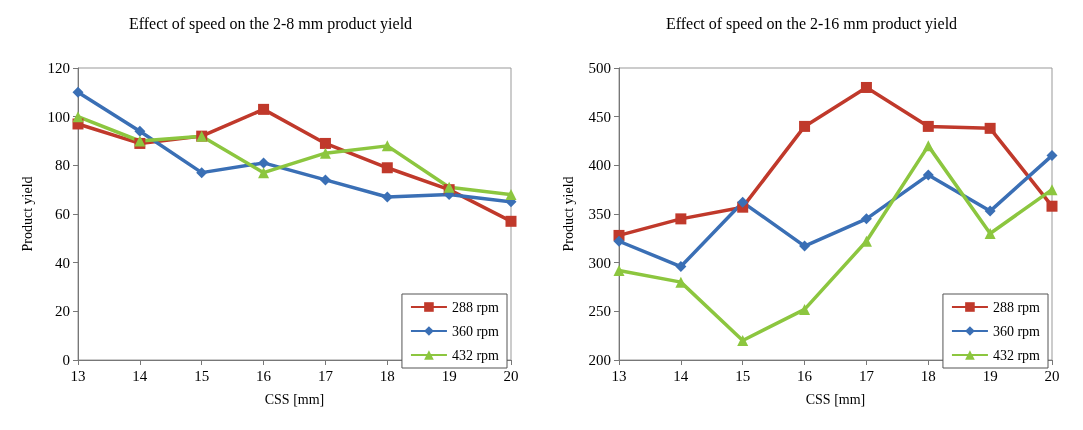 This screenshot has width=1083, height=430. Describe the element at coordinates (811, 23) in the screenshot. I see `chart-title: Effect of speed on the 2-16 mm product yield` at that location.